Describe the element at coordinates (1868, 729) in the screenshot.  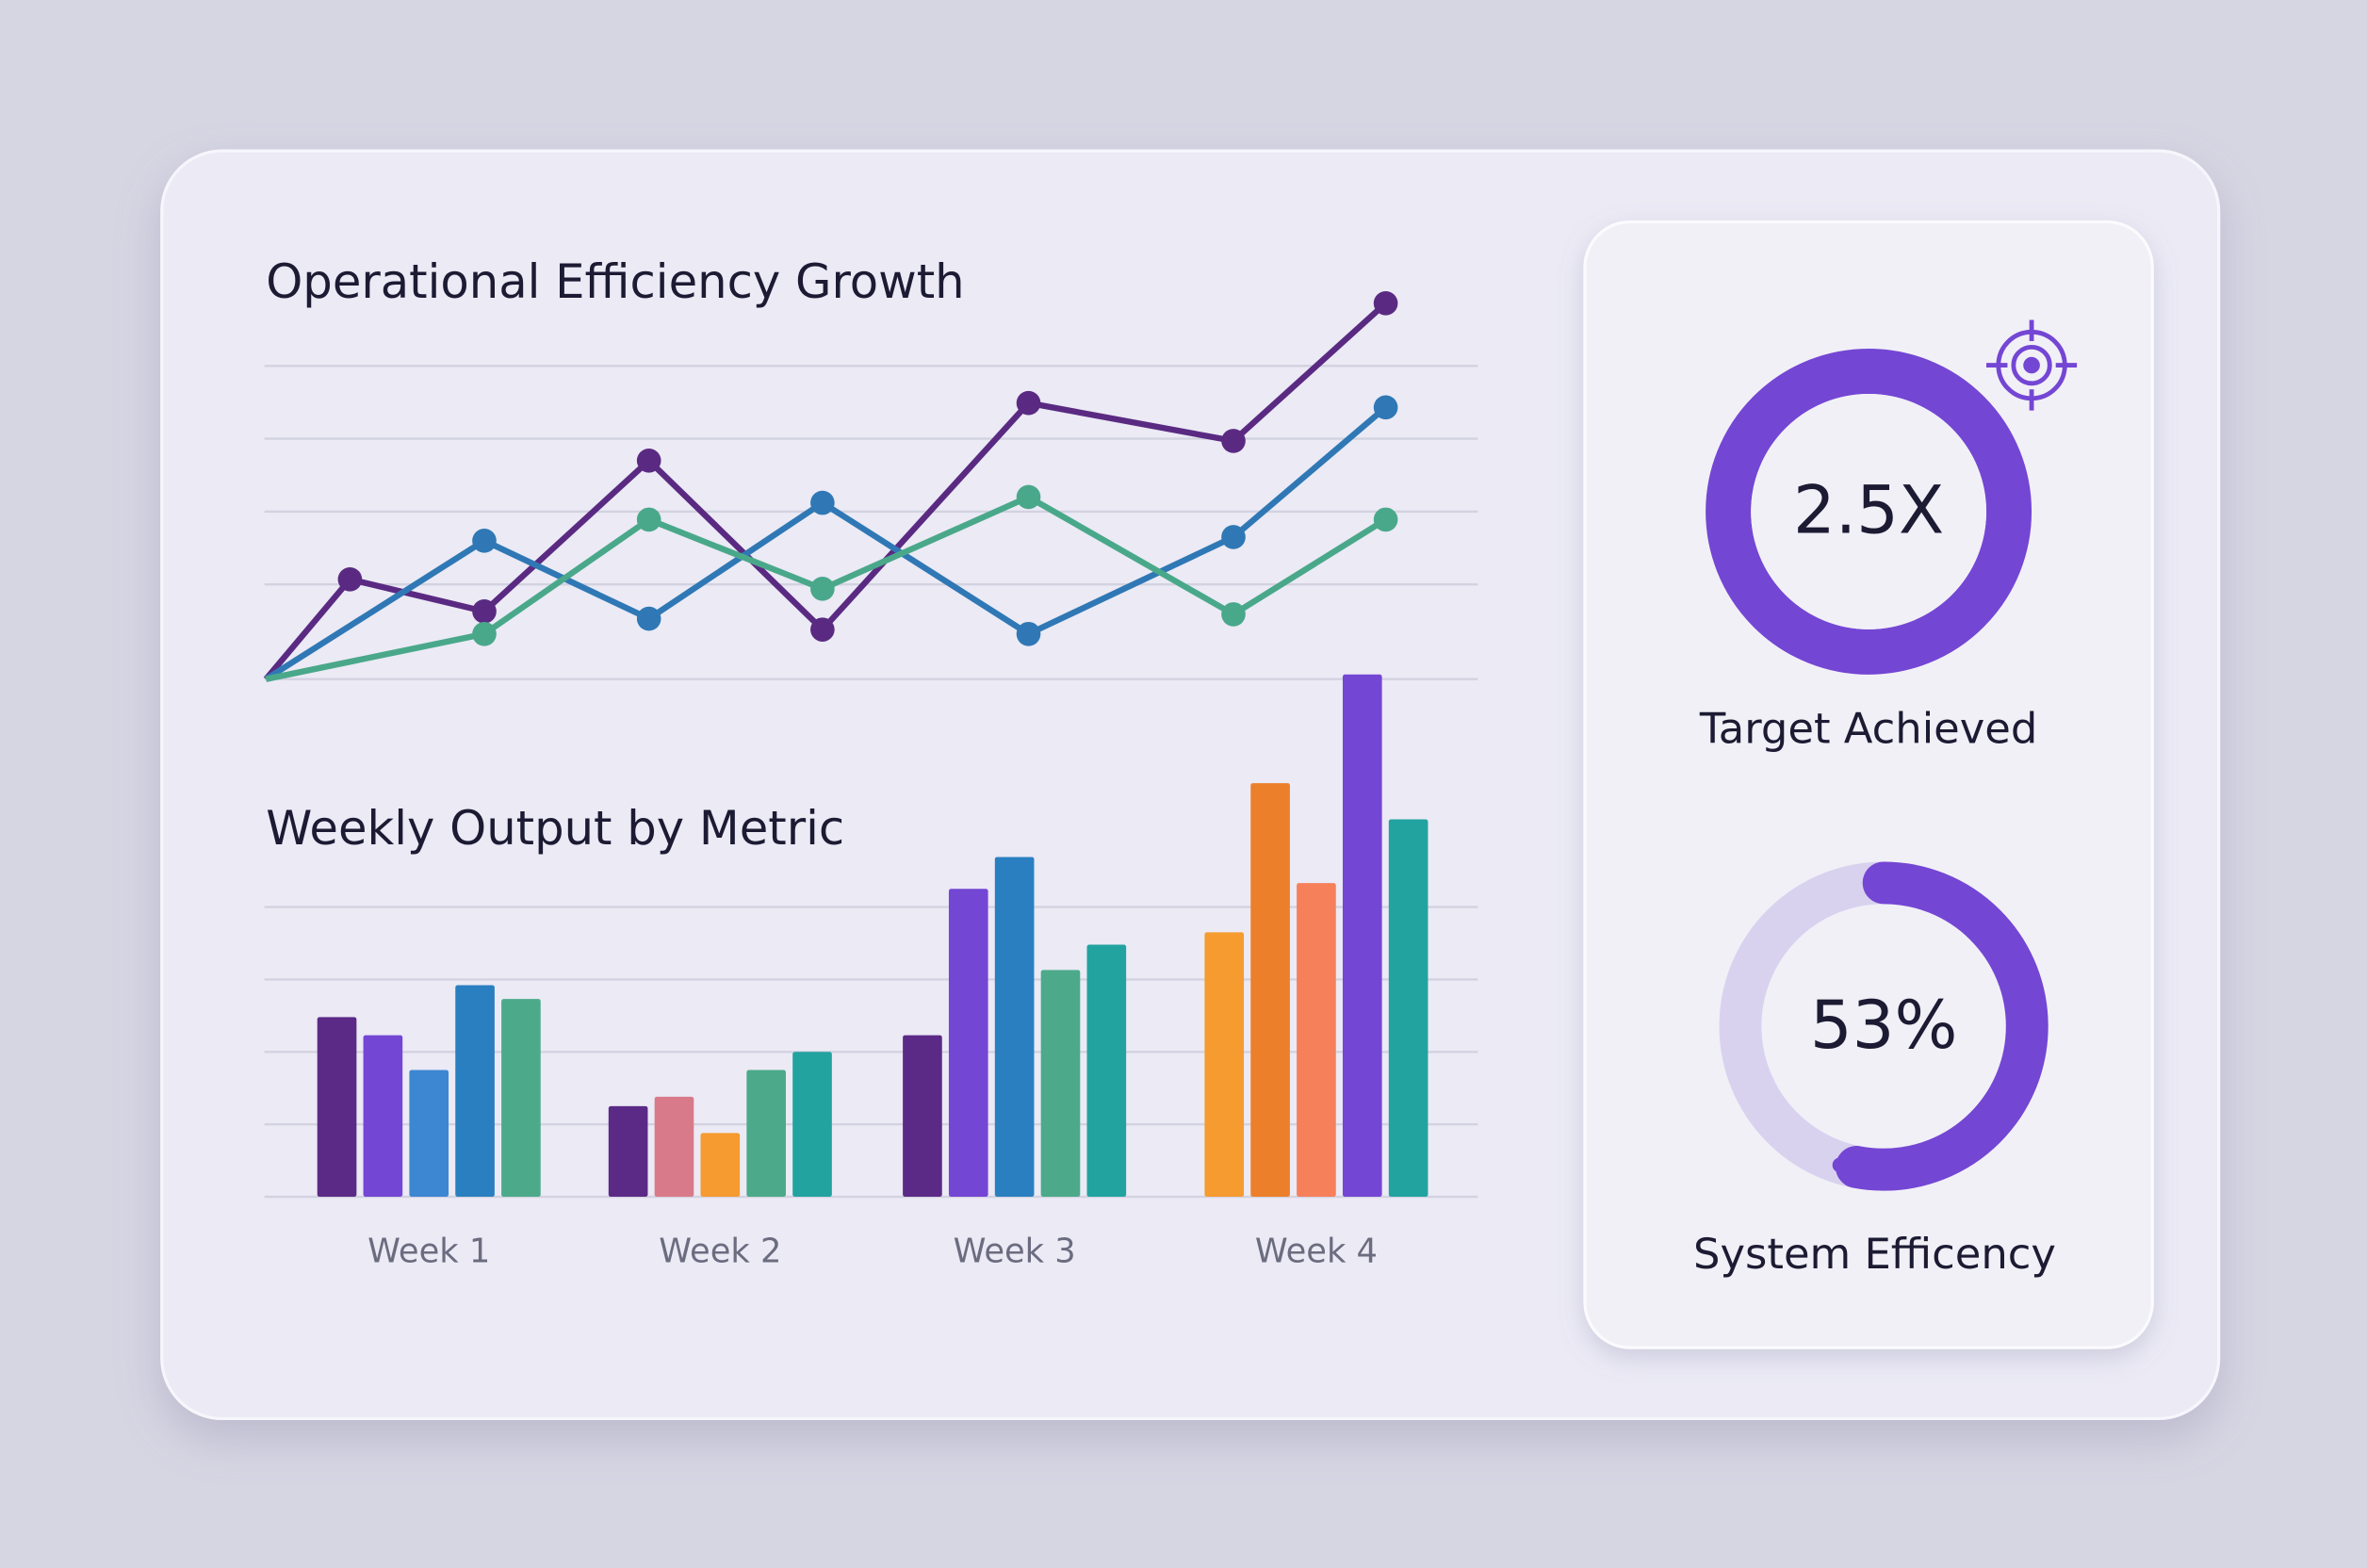
I see `ring-label: Target Achieved` at that location.